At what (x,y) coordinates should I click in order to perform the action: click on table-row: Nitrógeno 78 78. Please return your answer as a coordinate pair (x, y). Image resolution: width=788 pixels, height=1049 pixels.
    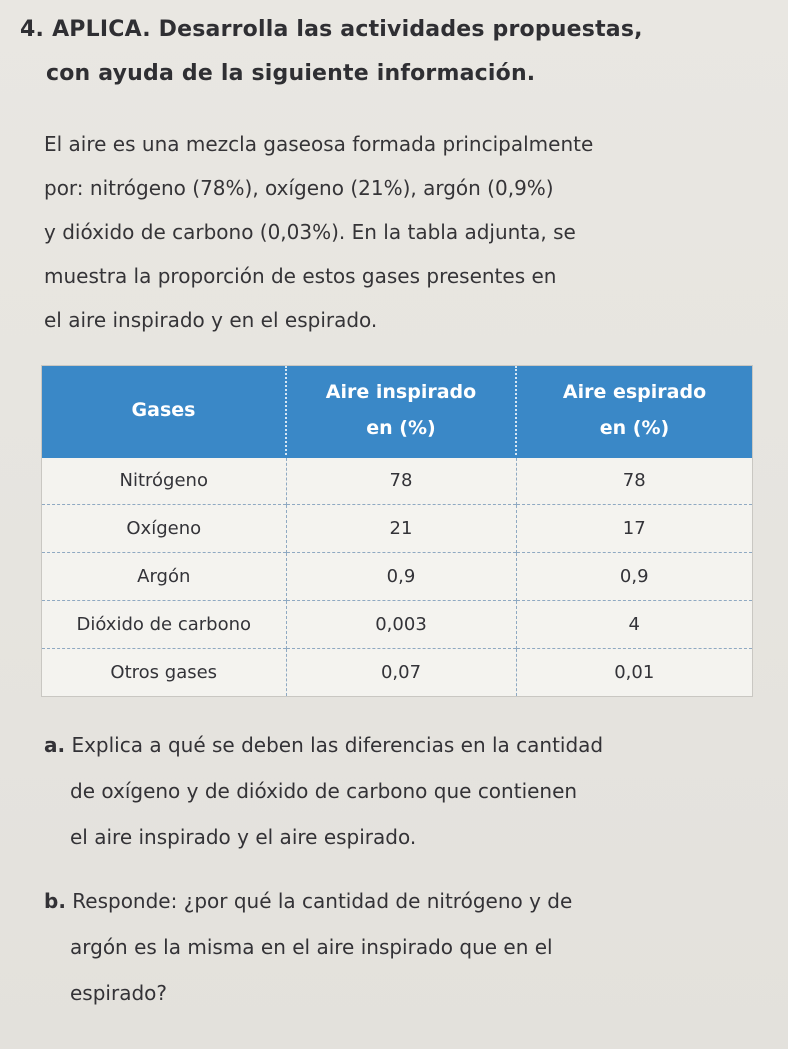
    Looking at the image, I should click on (397, 479).